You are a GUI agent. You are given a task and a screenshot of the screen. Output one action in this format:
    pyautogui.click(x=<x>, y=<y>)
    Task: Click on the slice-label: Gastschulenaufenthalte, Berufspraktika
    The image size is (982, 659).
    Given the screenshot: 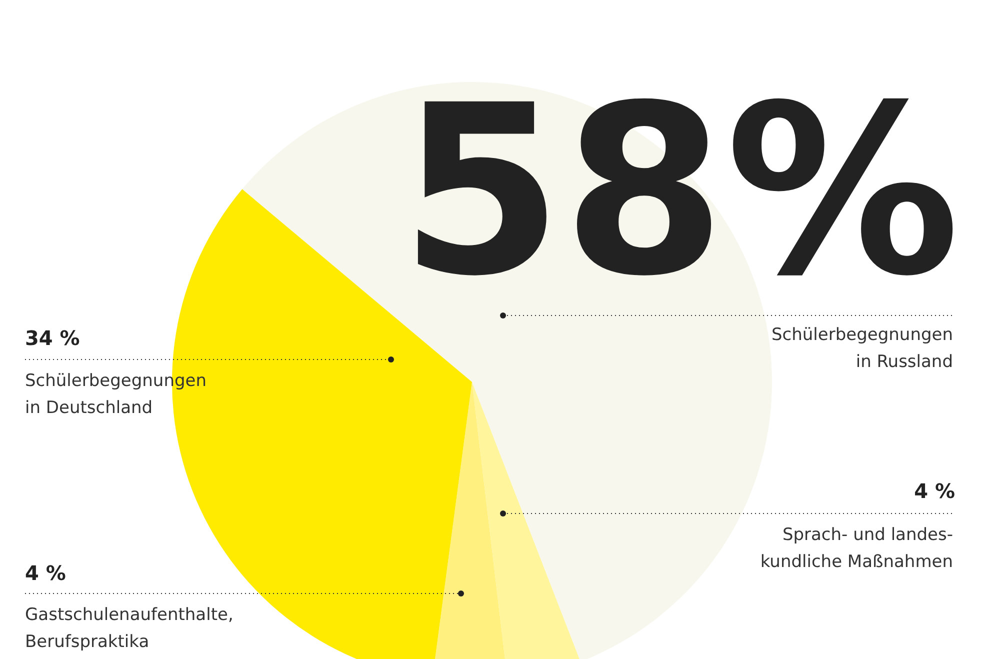 What is the action you would take?
    pyautogui.click(x=129, y=628)
    